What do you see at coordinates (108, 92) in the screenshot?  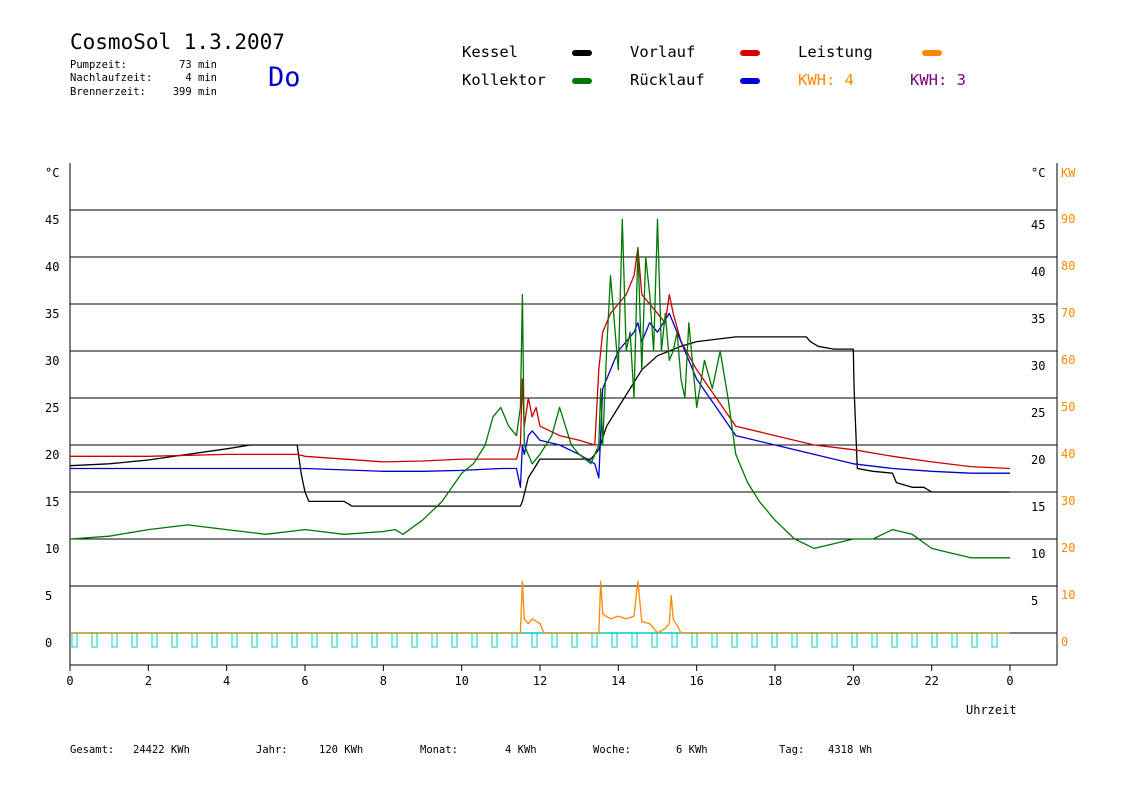 I see `stat-label: Brennerzeit:` at bounding box center [108, 92].